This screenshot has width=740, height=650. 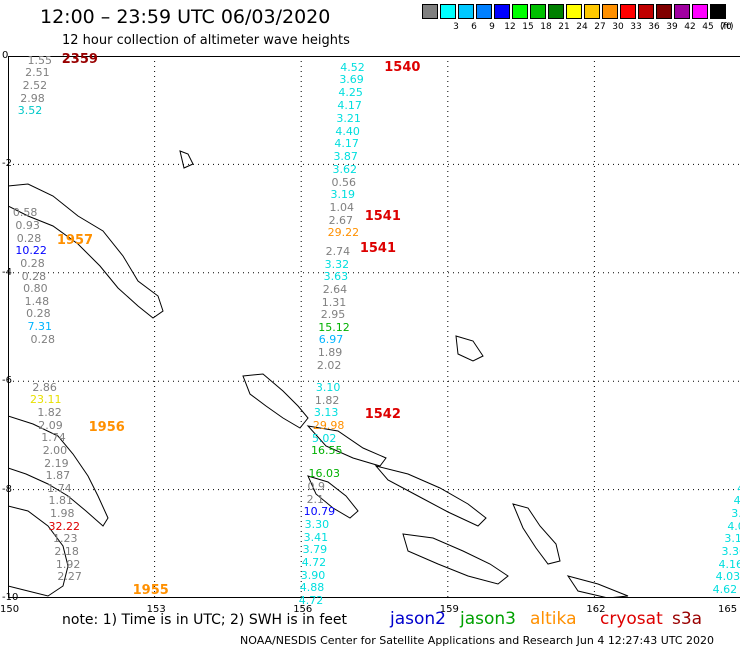 I want to click on wave-height-label: 7.31, so click(x=40, y=326).